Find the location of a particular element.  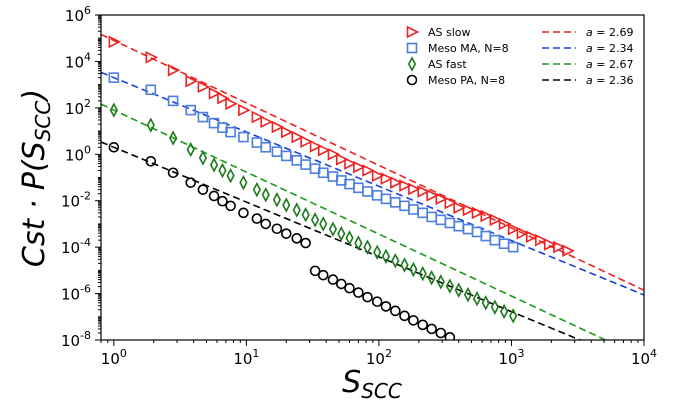

y-axis-label-main: Cst · P(S is located at coordinates (34, 204).